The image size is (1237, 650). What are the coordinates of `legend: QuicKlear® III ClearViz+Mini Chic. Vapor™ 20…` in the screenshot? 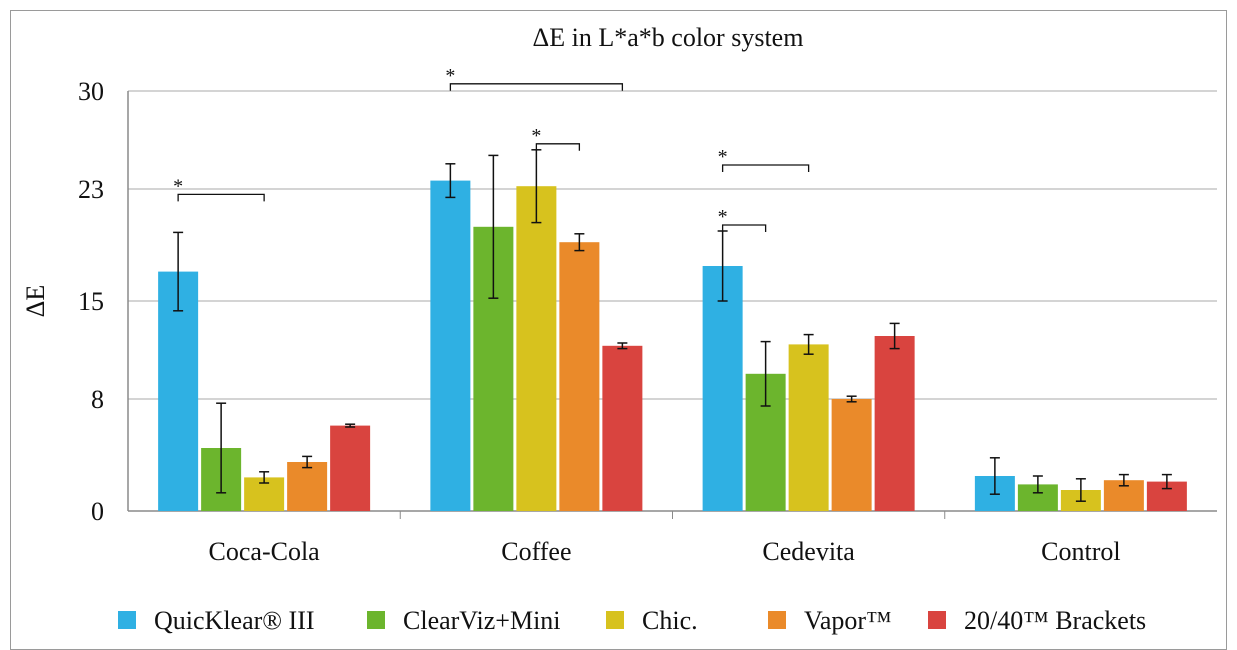 It's located at (632, 620).